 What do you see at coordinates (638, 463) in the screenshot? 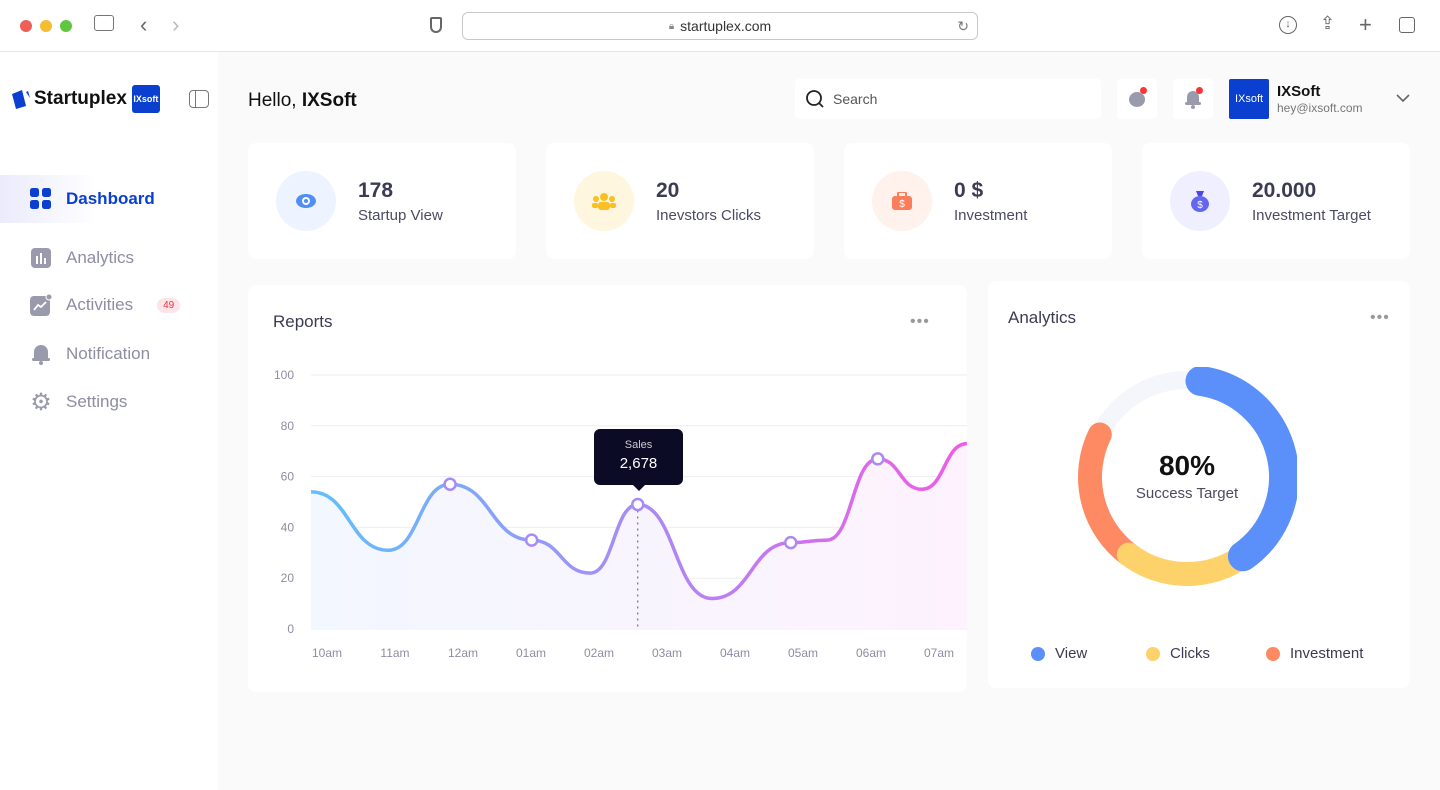
I see `tooltip-value: 2,678` at bounding box center [638, 463].